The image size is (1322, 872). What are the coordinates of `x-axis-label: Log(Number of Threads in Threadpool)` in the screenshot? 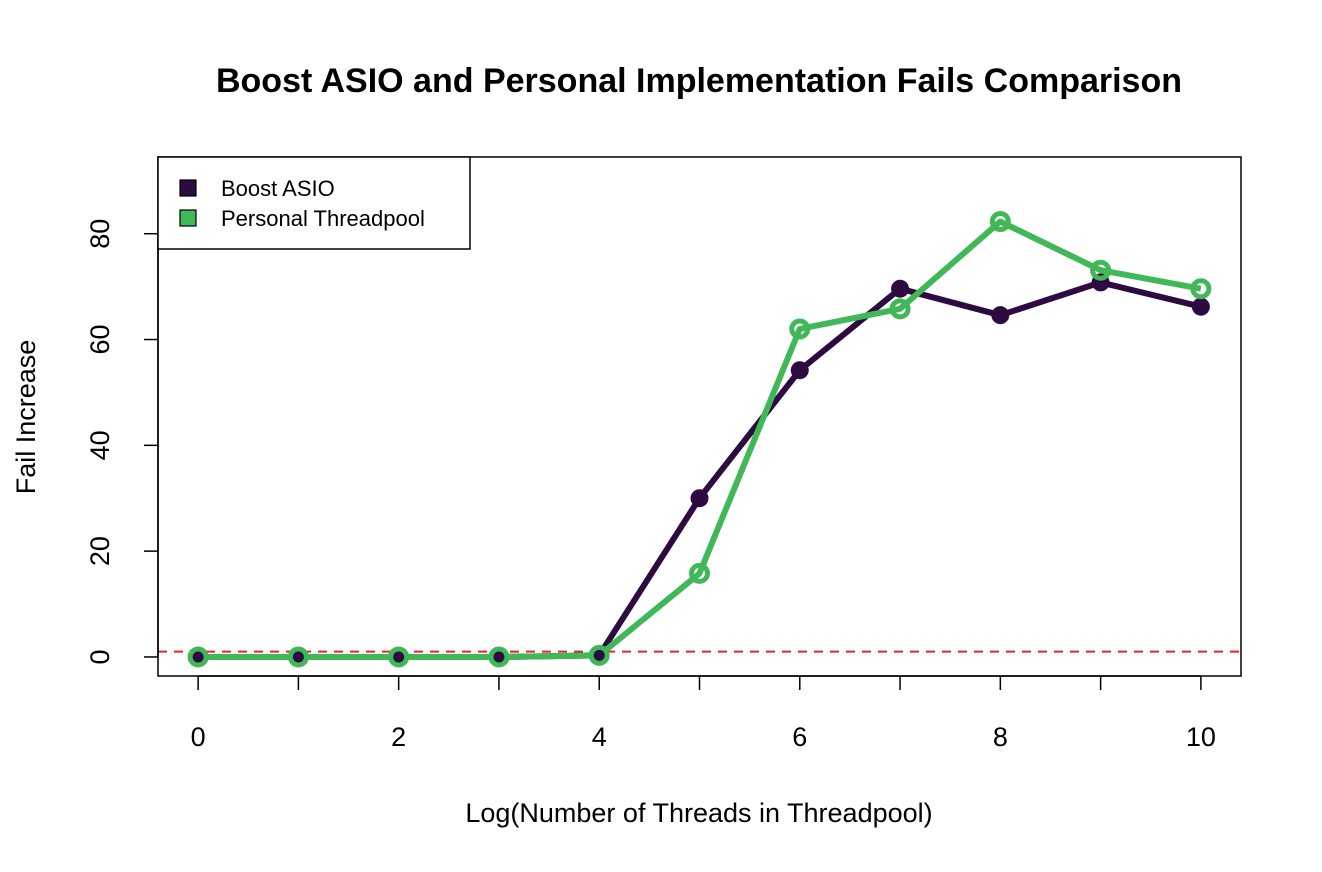 It's located at (698, 813).